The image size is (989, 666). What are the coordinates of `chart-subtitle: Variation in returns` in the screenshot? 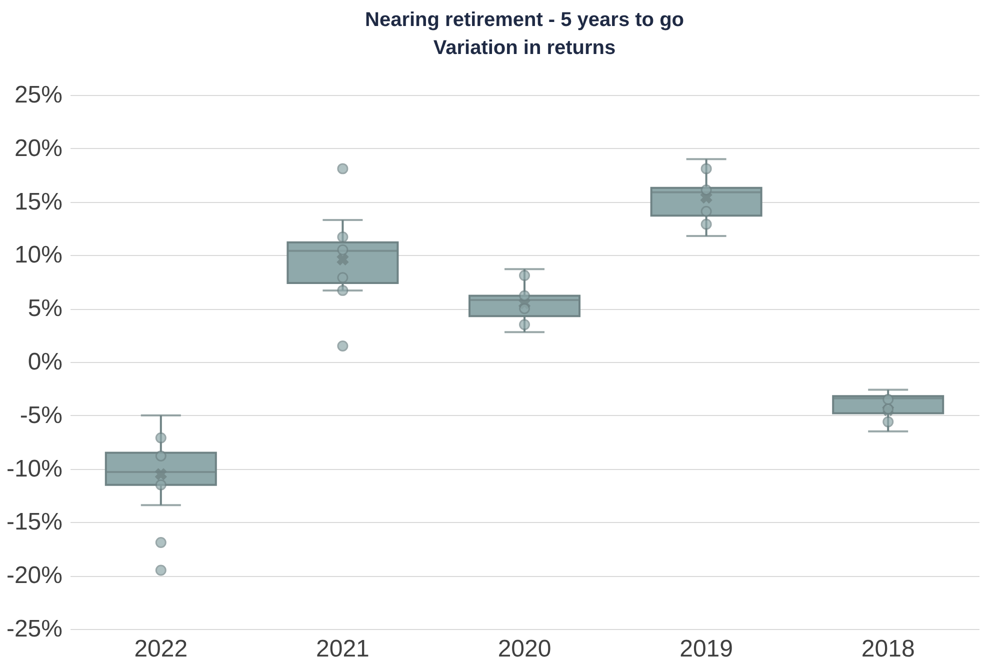 It's located at (524, 48).